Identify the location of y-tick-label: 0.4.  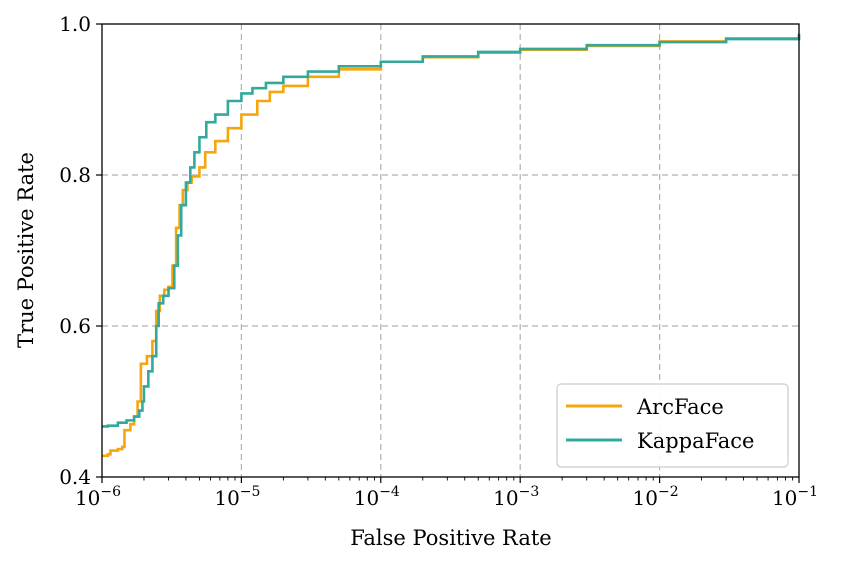
(75, 477).